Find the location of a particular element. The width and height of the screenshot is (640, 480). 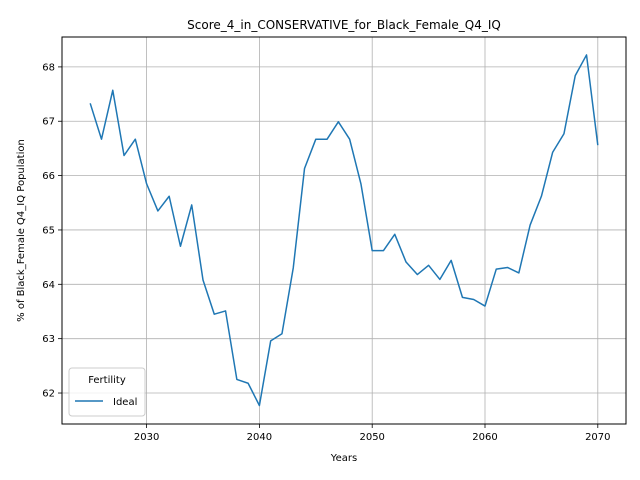

legend-box is located at coordinates (107, 392).